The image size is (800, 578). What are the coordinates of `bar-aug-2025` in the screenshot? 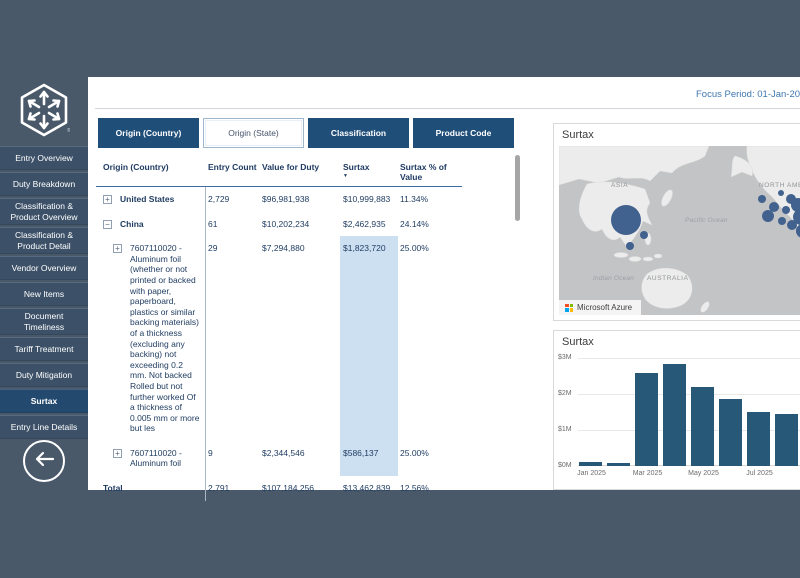 It's located at (786, 440).